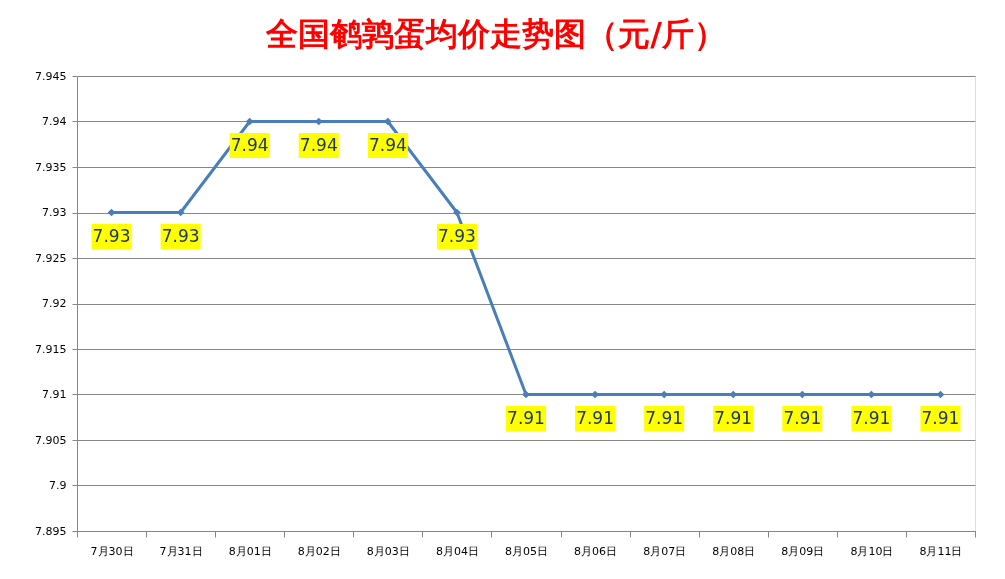  Describe the element at coordinates (941, 551) in the screenshot. I see `x-tick-label: 8月11日` at that location.